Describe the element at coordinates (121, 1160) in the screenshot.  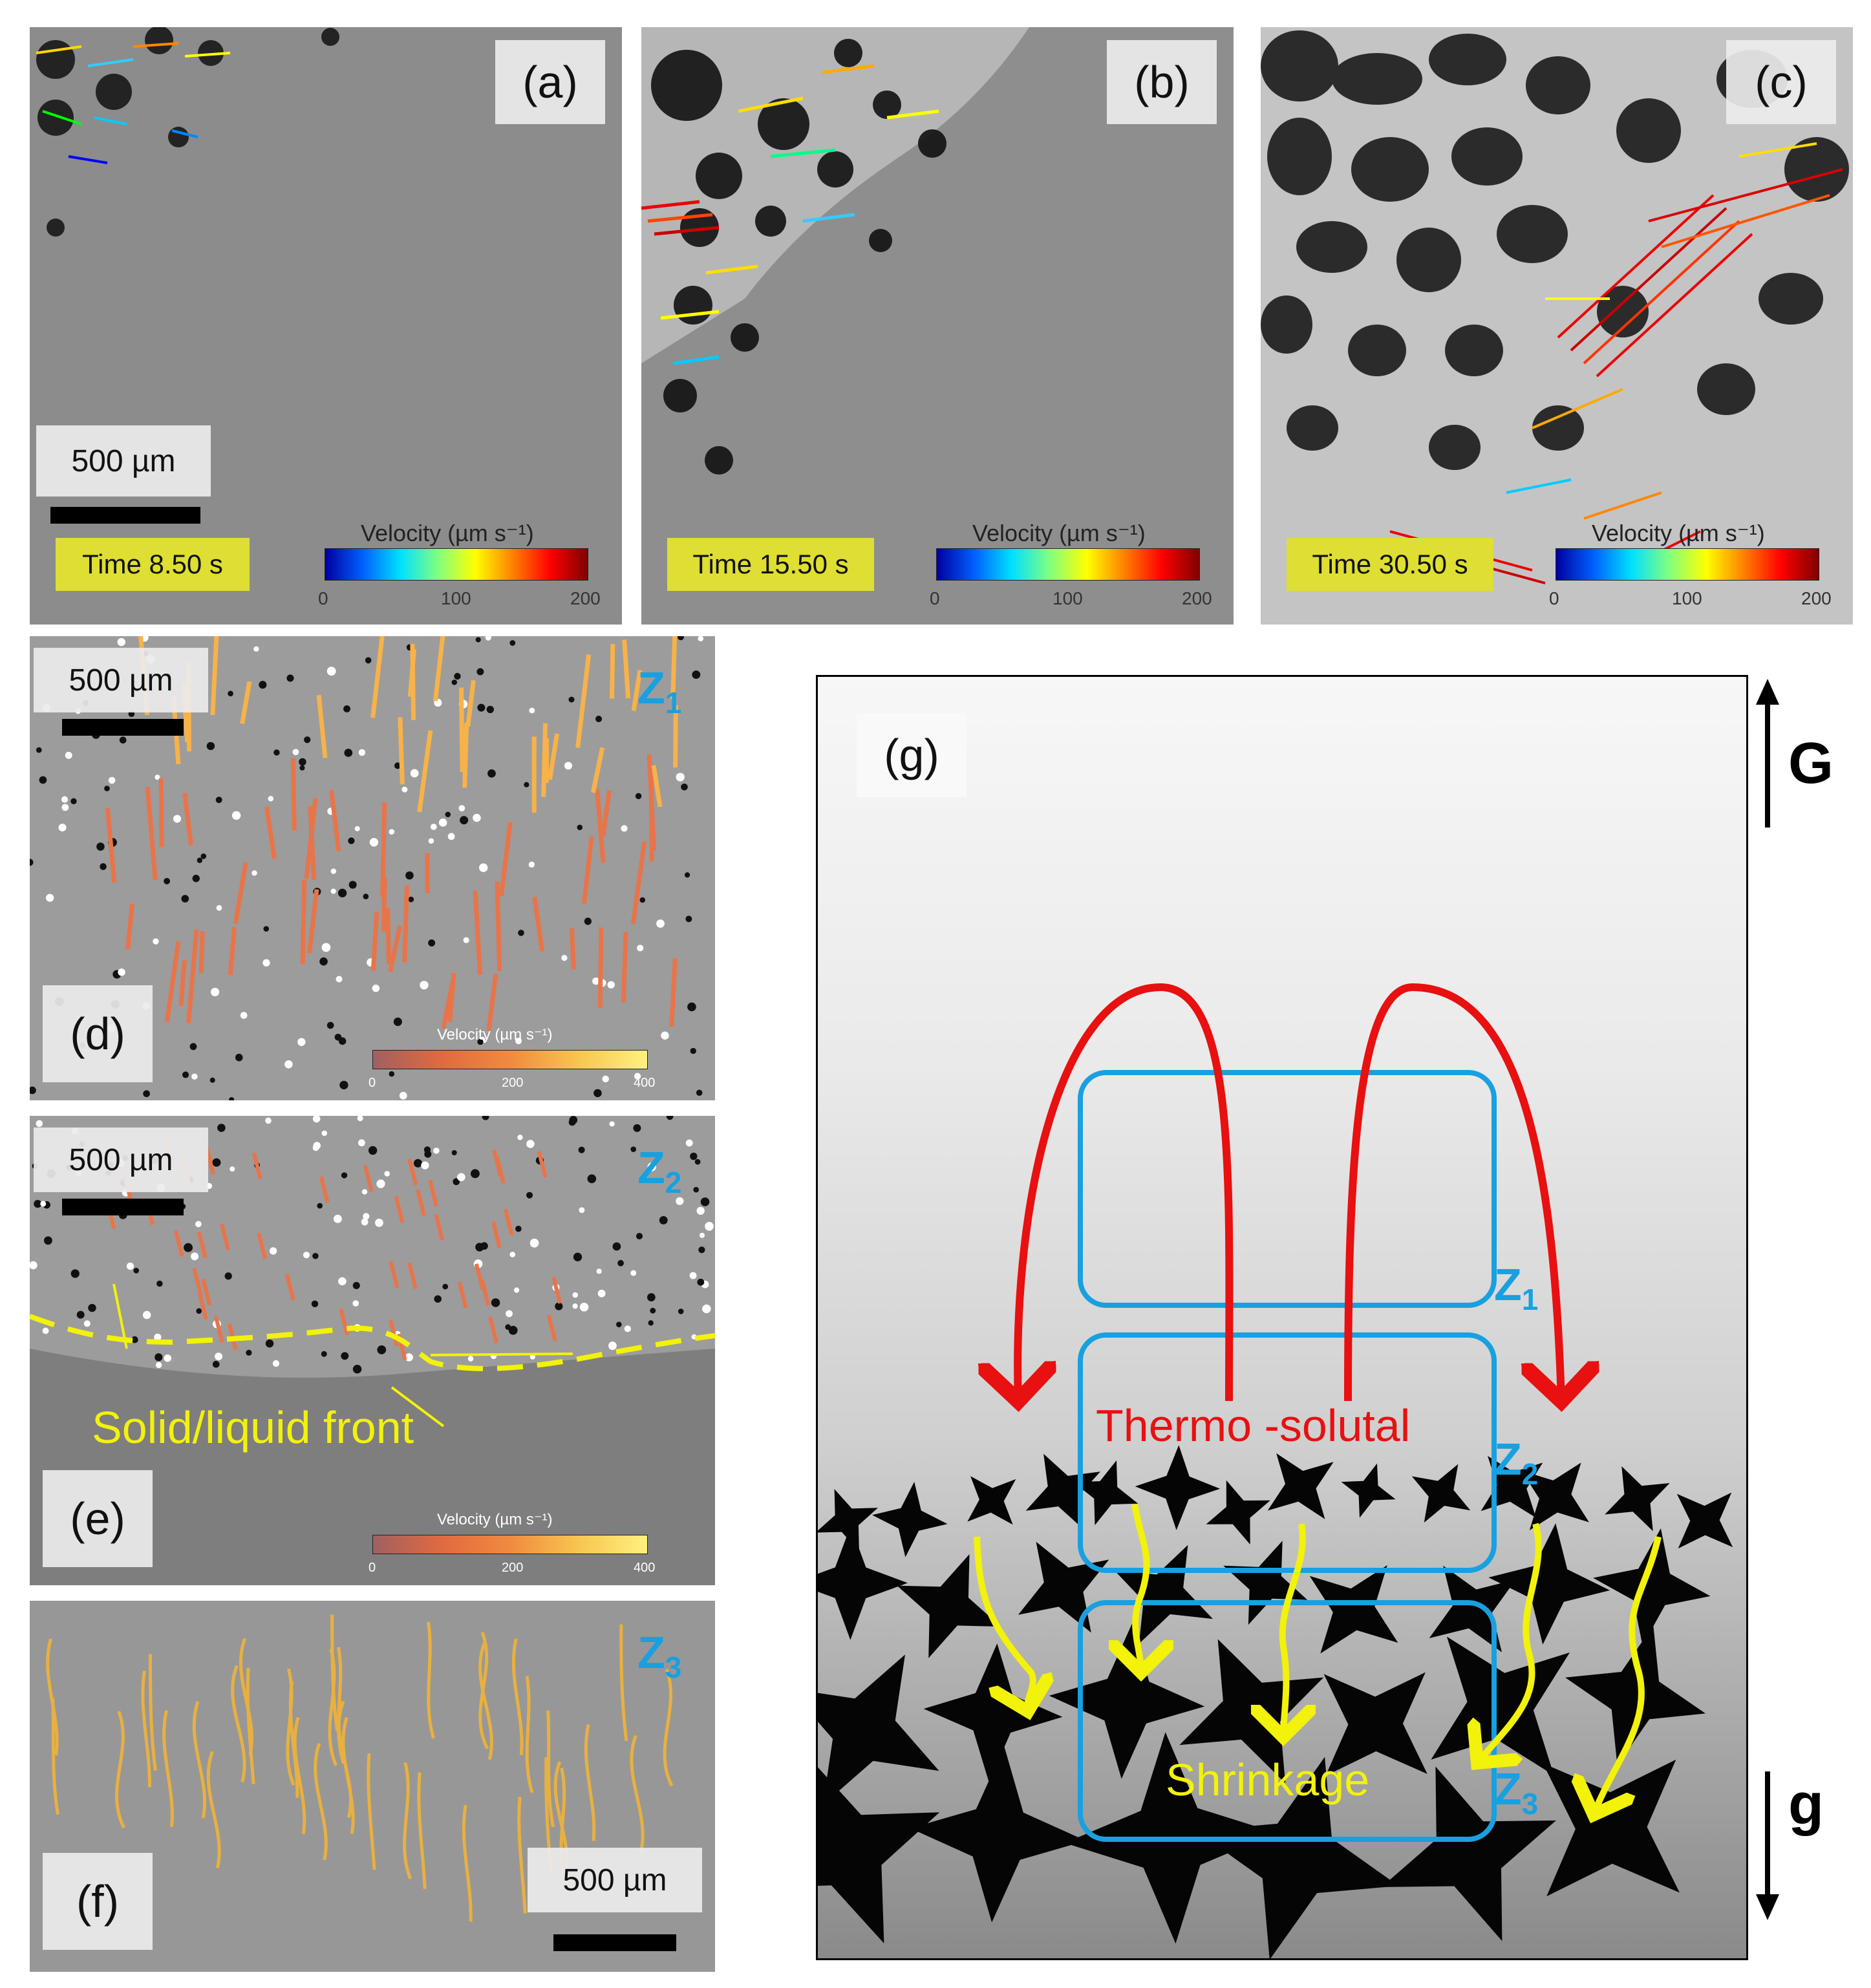
I see `panel-e-scale-text: 500 µm` at that location.